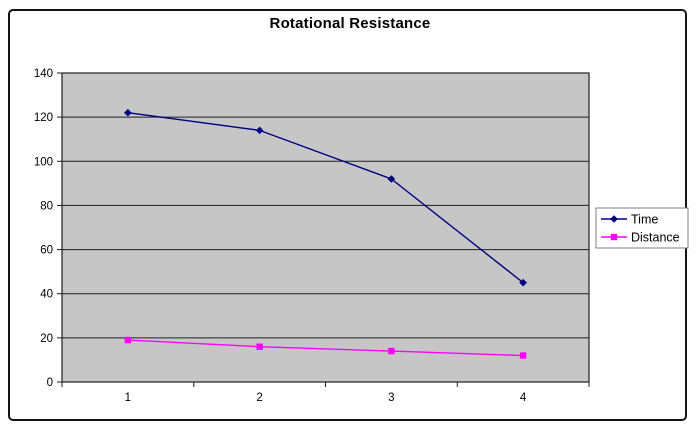 This screenshot has width=700, height=431. Describe the element at coordinates (43, 162) in the screenshot. I see `y-axis-tick-label: 100` at that location.